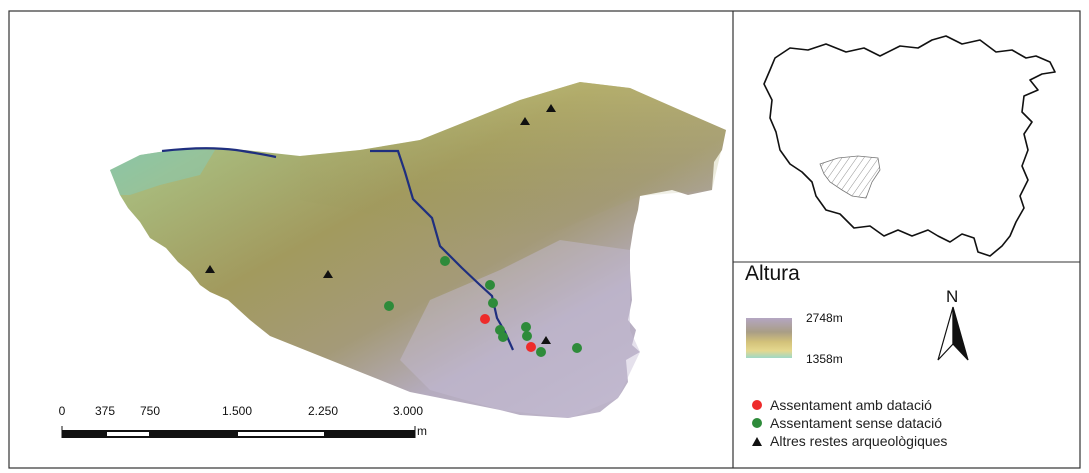  I want to click on north-label: N, so click(952, 296).